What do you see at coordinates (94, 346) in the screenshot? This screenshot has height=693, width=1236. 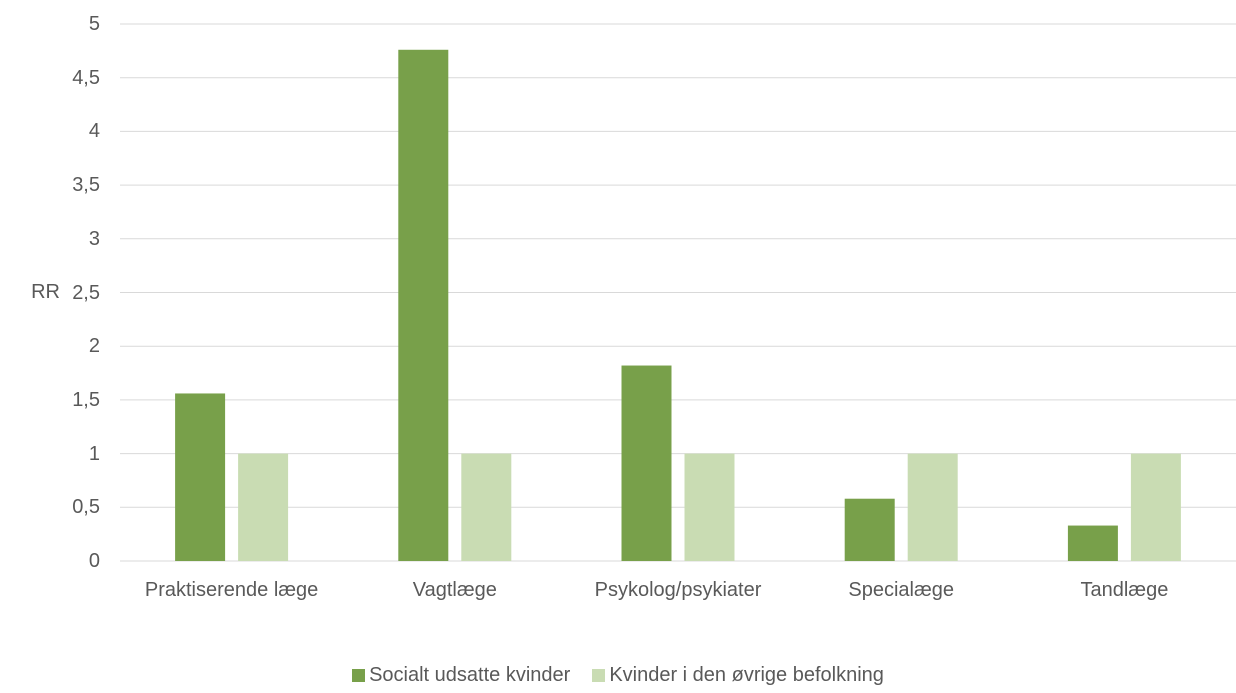 I see `y-tick-label: 2` at bounding box center [94, 346].